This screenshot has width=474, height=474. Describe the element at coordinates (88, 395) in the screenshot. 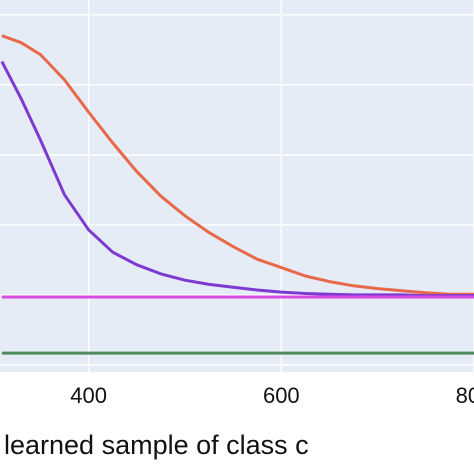

I see `x-tick-label: 400` at that location.